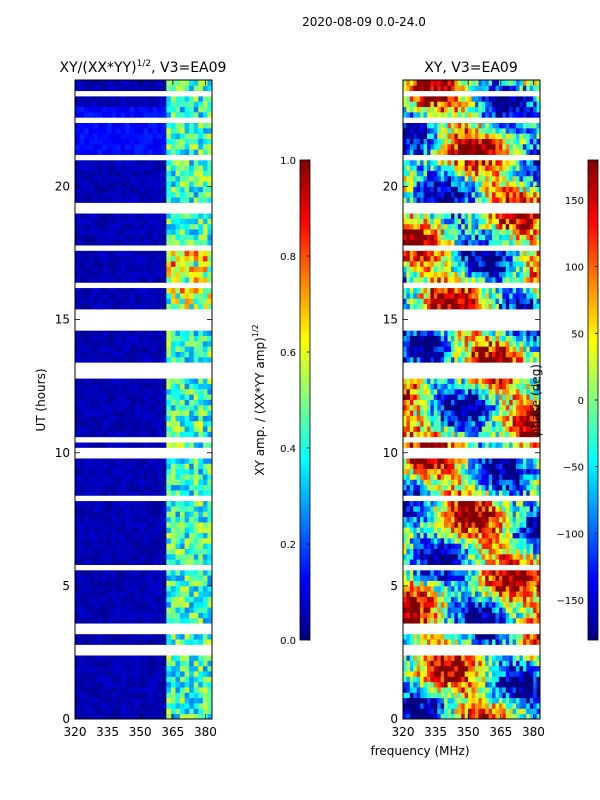 Image resolution: width=600 pixels, height=800 pixels. What do you see at coordinates (143, 157) in the screenshot?
I see `gap-row` at bounding box center [143, 157].